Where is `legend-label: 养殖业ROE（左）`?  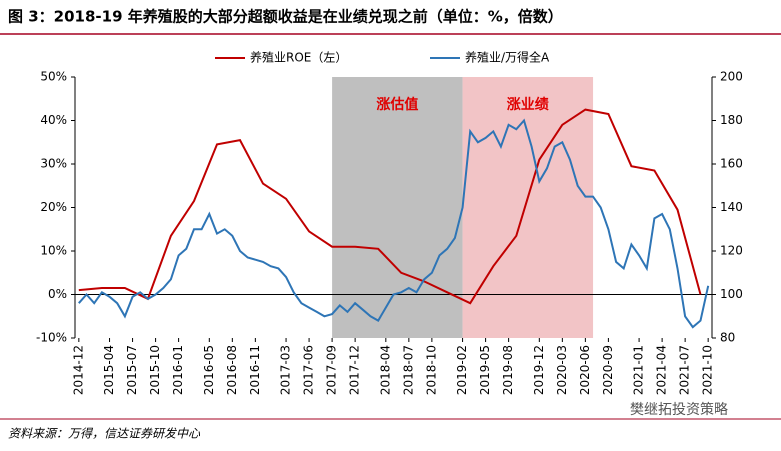
legend-label: 养殖业ROE（左） is located at coordinates (298, 57).